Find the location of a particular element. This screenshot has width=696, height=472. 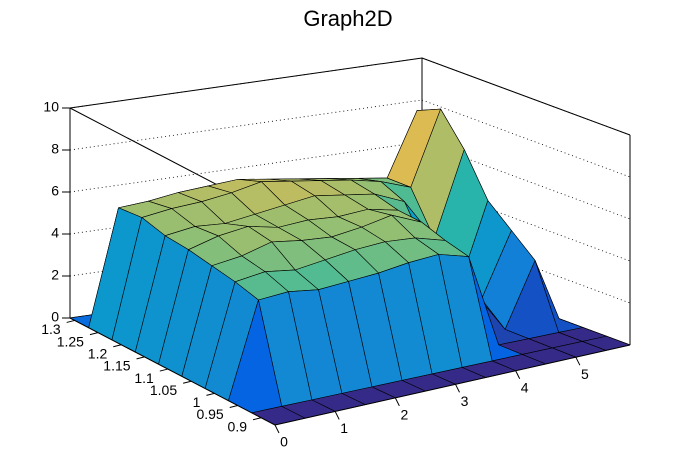

y-axis is located at coordinates (172, 371).